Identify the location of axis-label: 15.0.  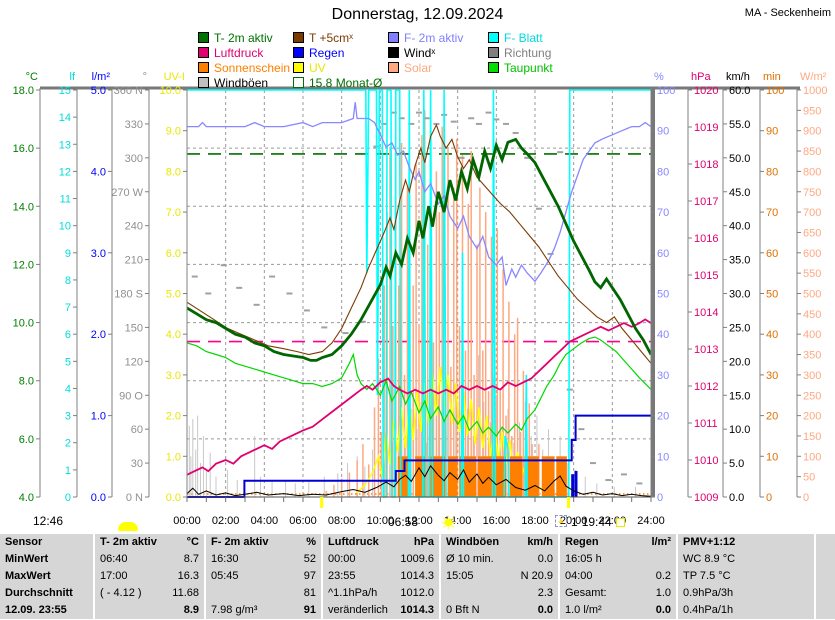
(739, 396).